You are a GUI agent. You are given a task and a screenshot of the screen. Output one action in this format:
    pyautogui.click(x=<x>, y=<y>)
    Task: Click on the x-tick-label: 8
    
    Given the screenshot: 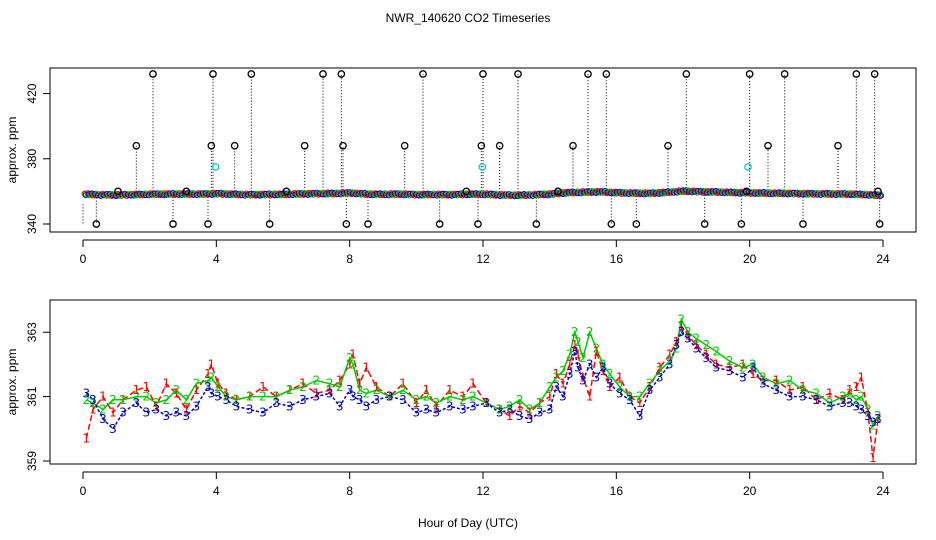 What is the action you would take?
    pyautogui.click(x=349, y=491)
    